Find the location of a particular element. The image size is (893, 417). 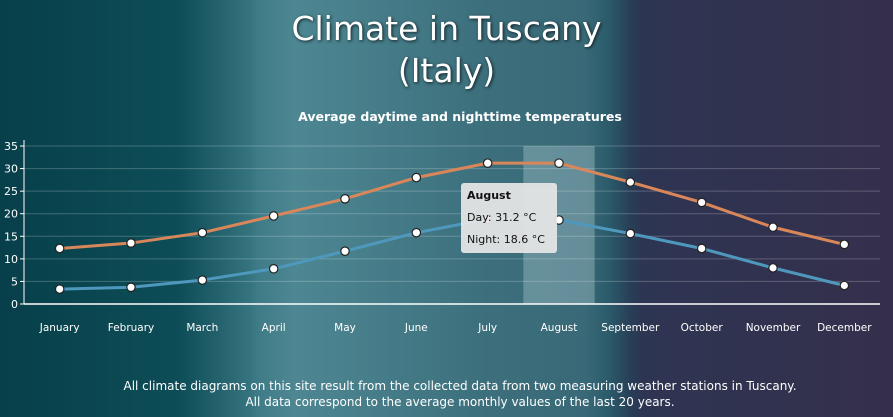

tooltip-day-value: Day: 31.2 °C is located at coordinates (502, 217).